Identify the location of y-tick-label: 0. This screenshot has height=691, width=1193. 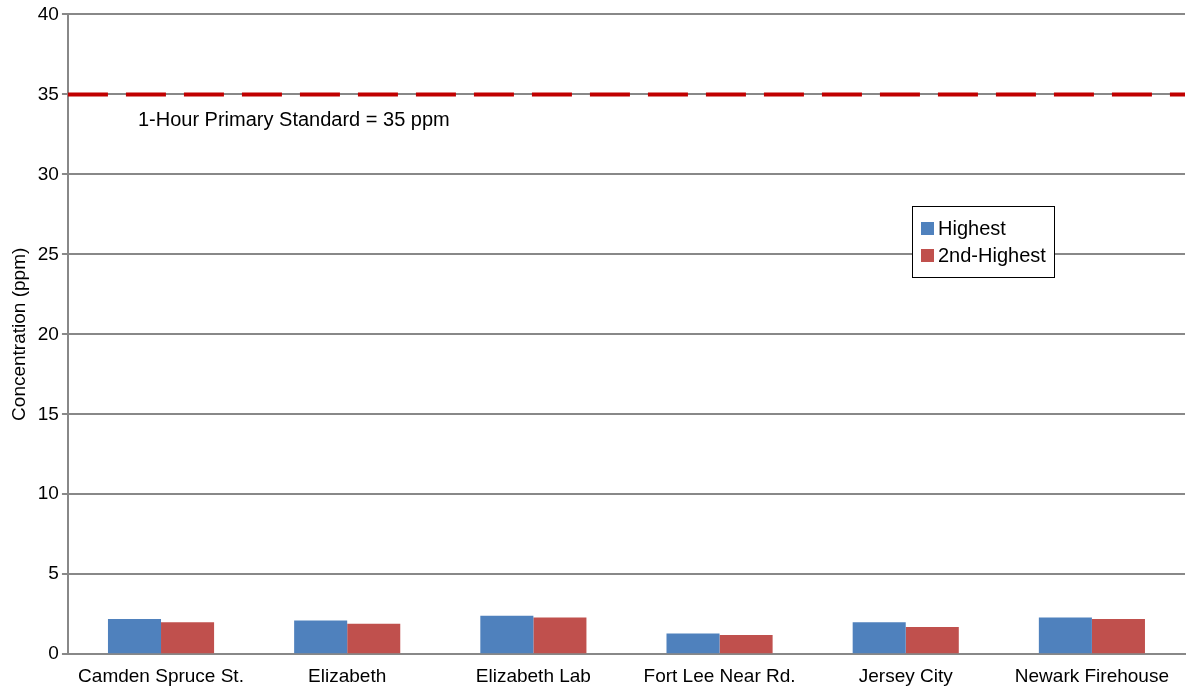
(53, 653).